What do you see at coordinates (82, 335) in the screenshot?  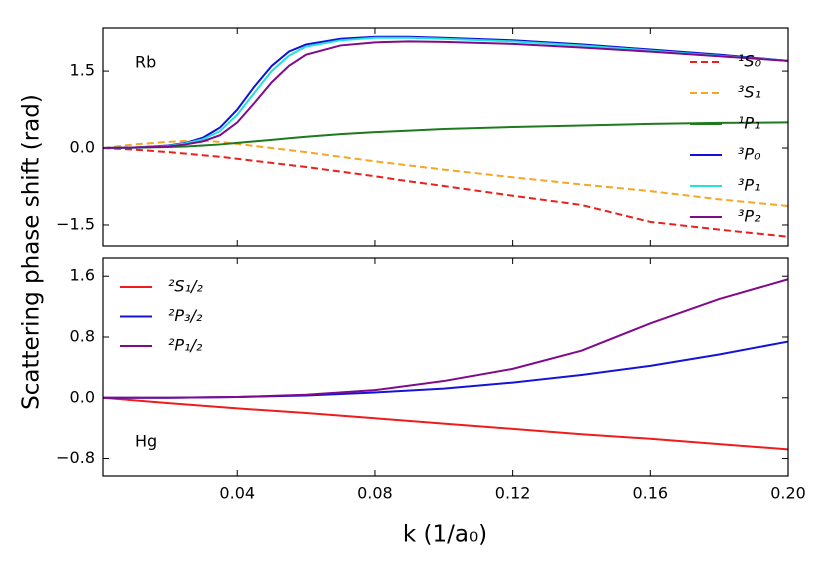 I see `y-tick-label: 0.8` at bounding box center [82, 335].